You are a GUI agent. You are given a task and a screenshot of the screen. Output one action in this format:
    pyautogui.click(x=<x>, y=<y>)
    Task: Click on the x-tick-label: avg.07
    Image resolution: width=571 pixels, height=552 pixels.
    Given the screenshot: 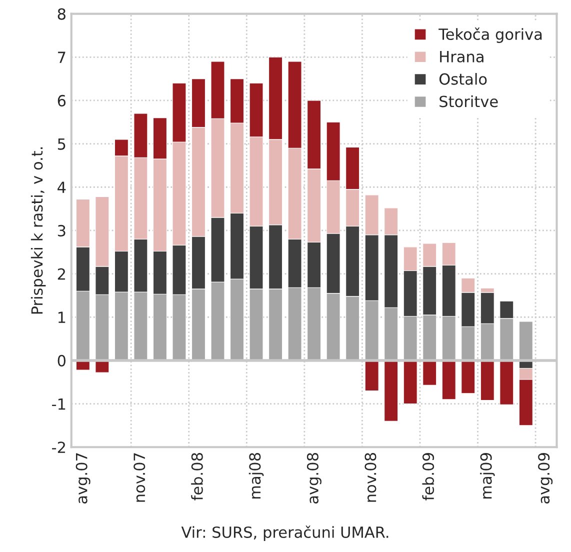 What is the action you would take?
    pyautogui.click(x=83, y=478)
    